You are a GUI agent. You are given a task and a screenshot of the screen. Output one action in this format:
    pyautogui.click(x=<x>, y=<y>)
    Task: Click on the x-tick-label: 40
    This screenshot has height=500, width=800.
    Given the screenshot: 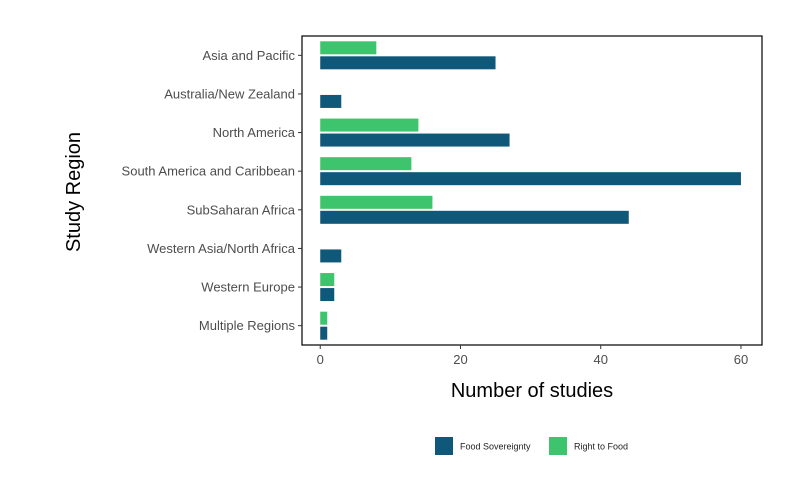 What is the action you would take?
    pyautogui.click(x=600, y=359)
    